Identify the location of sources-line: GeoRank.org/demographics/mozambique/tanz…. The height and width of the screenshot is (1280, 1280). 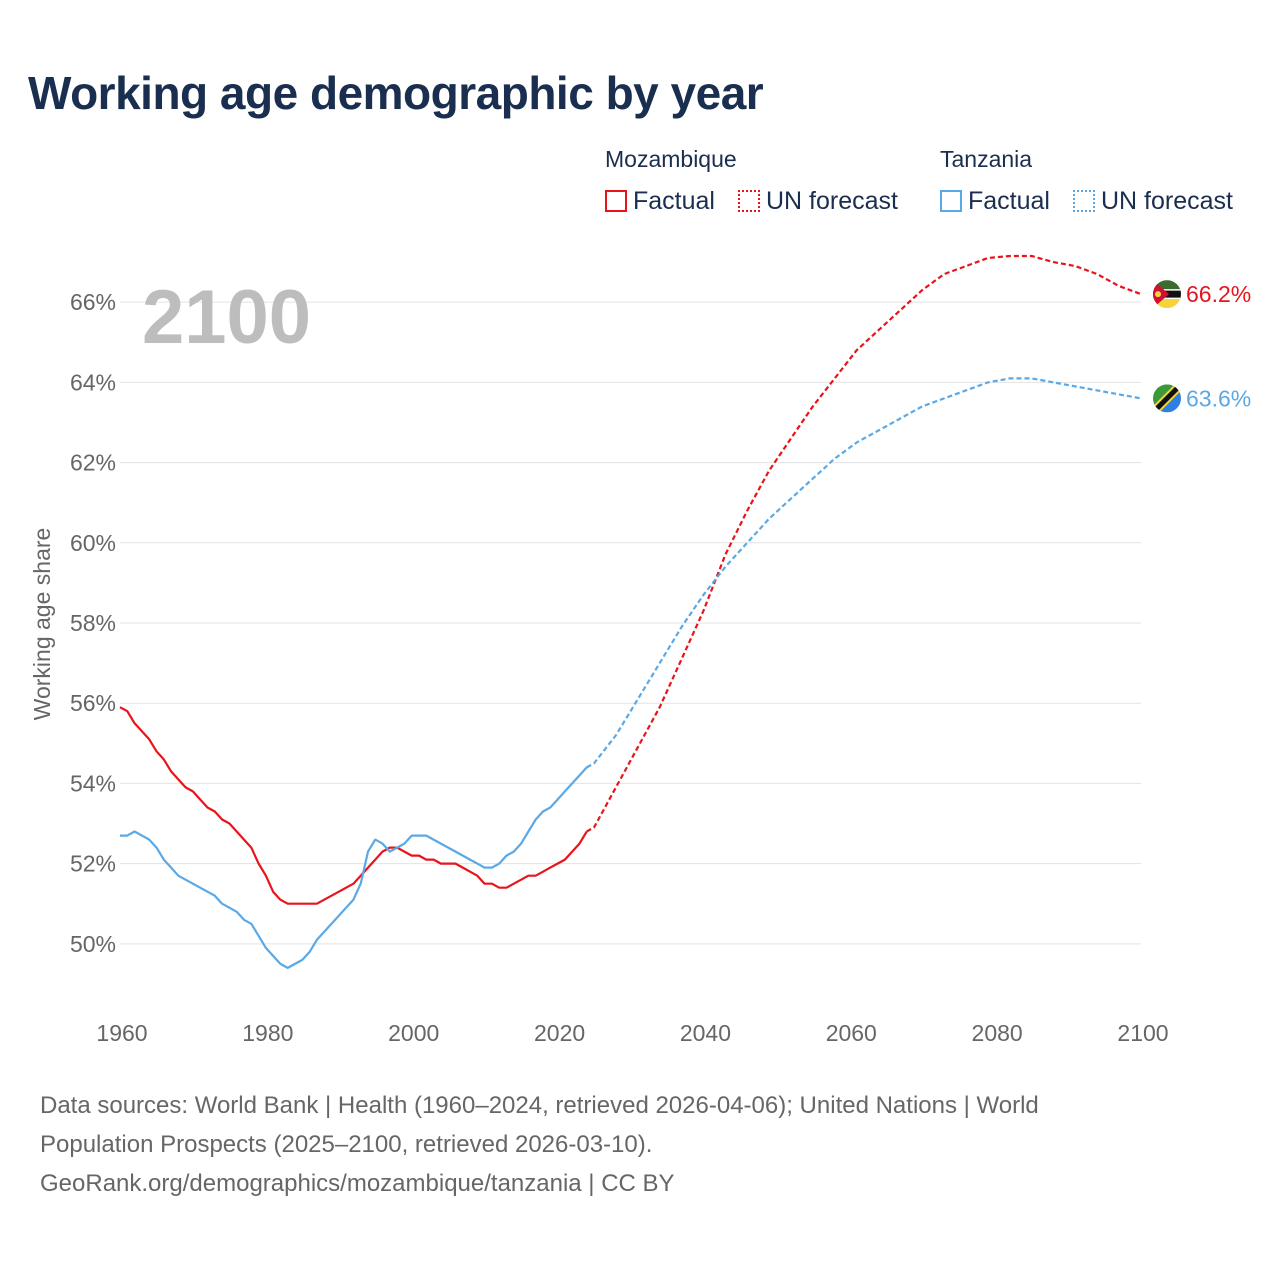
(357, 1183).